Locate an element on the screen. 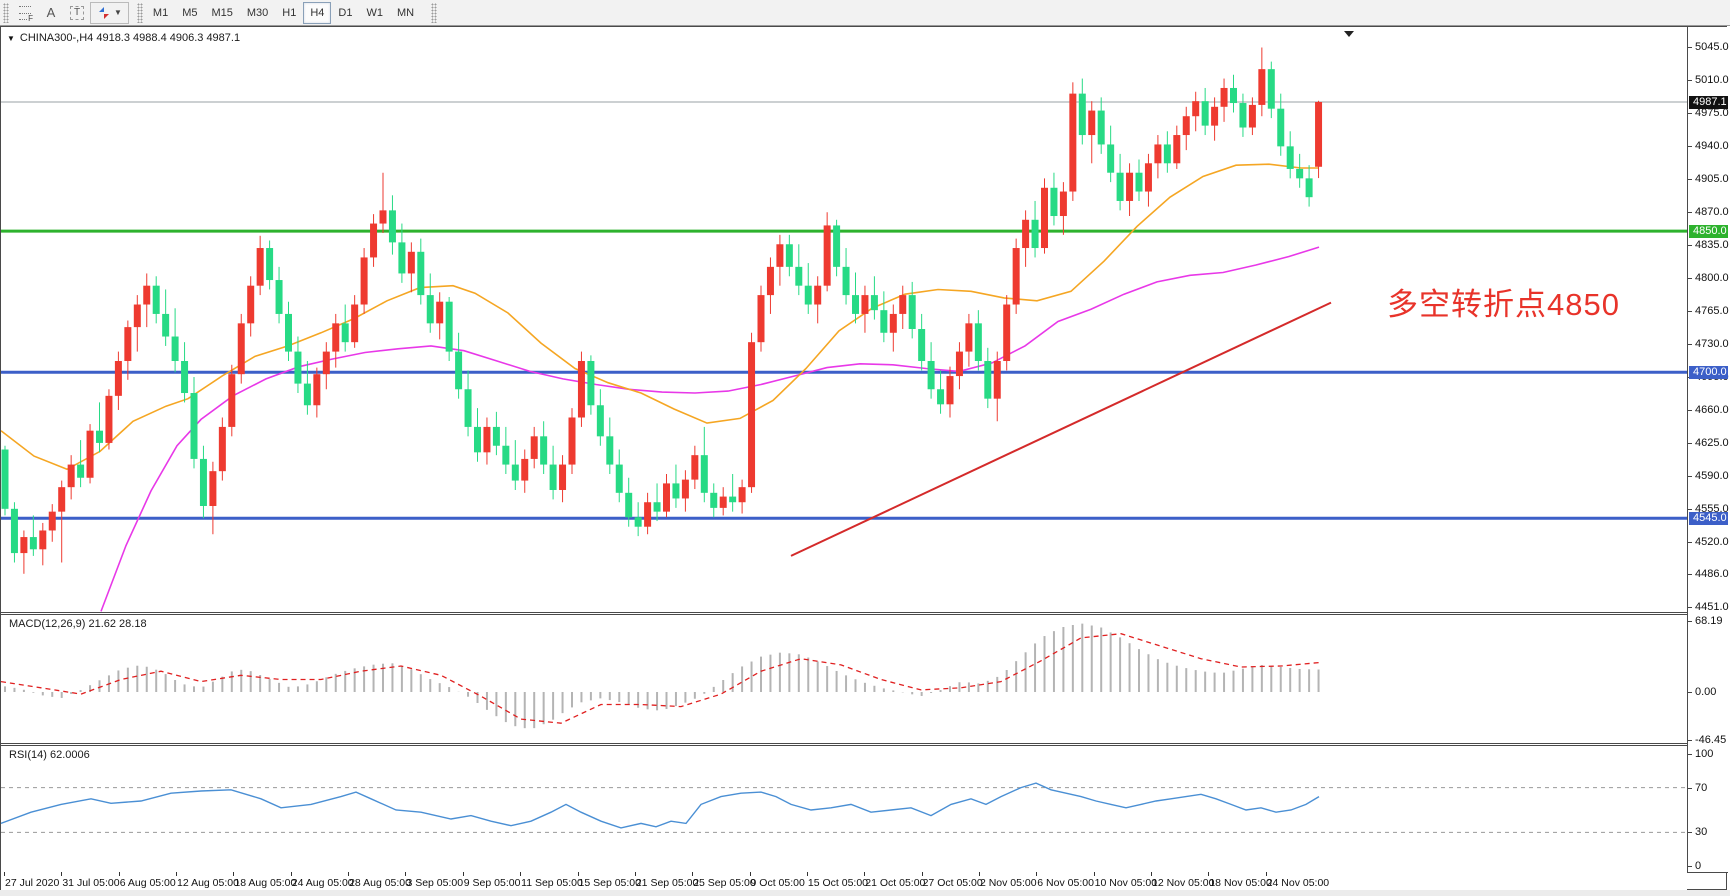  rsi-line is located at coordinates (660, 805).